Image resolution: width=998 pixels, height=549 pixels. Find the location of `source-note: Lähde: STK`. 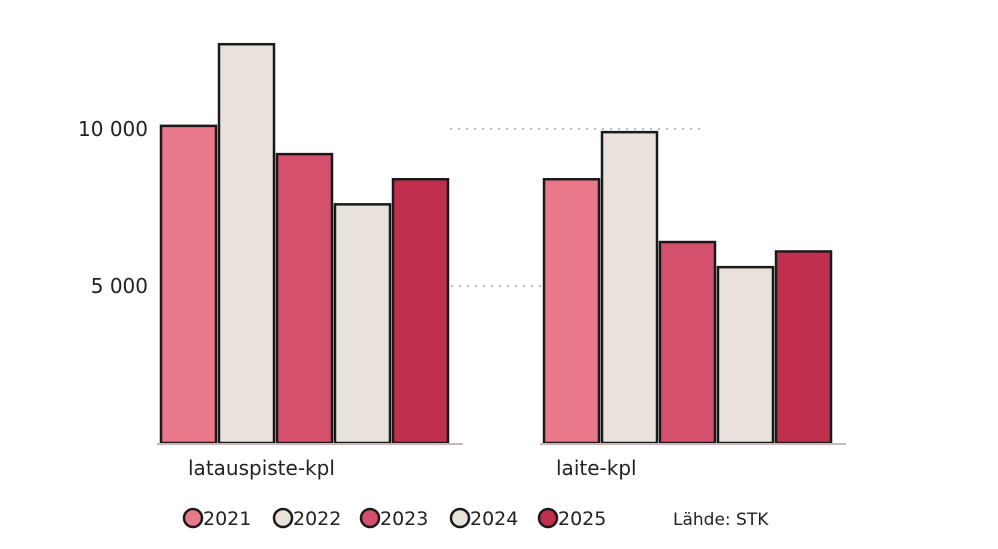

source-note: Lähde: STK is located at coordinates (721, 520).